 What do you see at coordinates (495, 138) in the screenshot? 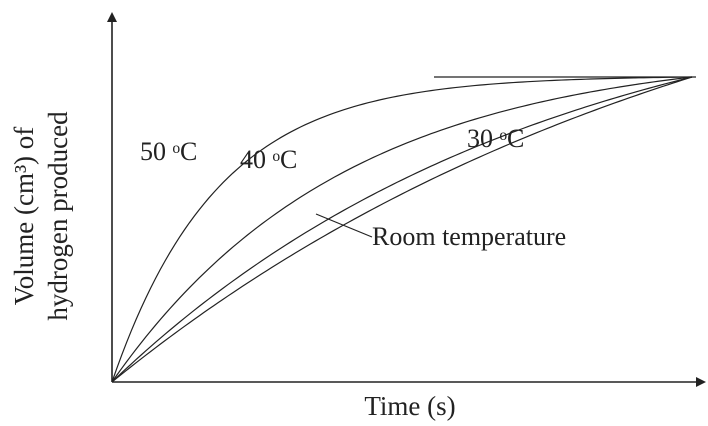
I see `label-30c: 30 ᵒC` at bounding box center [495, 138].